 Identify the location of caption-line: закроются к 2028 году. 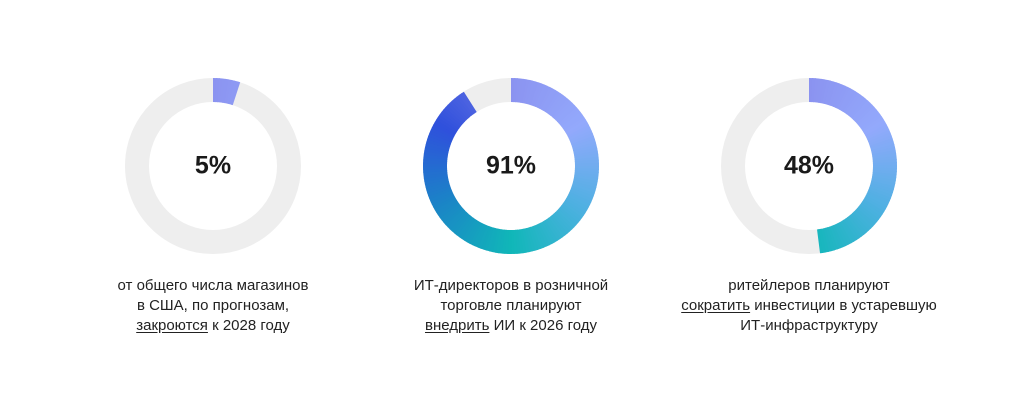
(213, 326).